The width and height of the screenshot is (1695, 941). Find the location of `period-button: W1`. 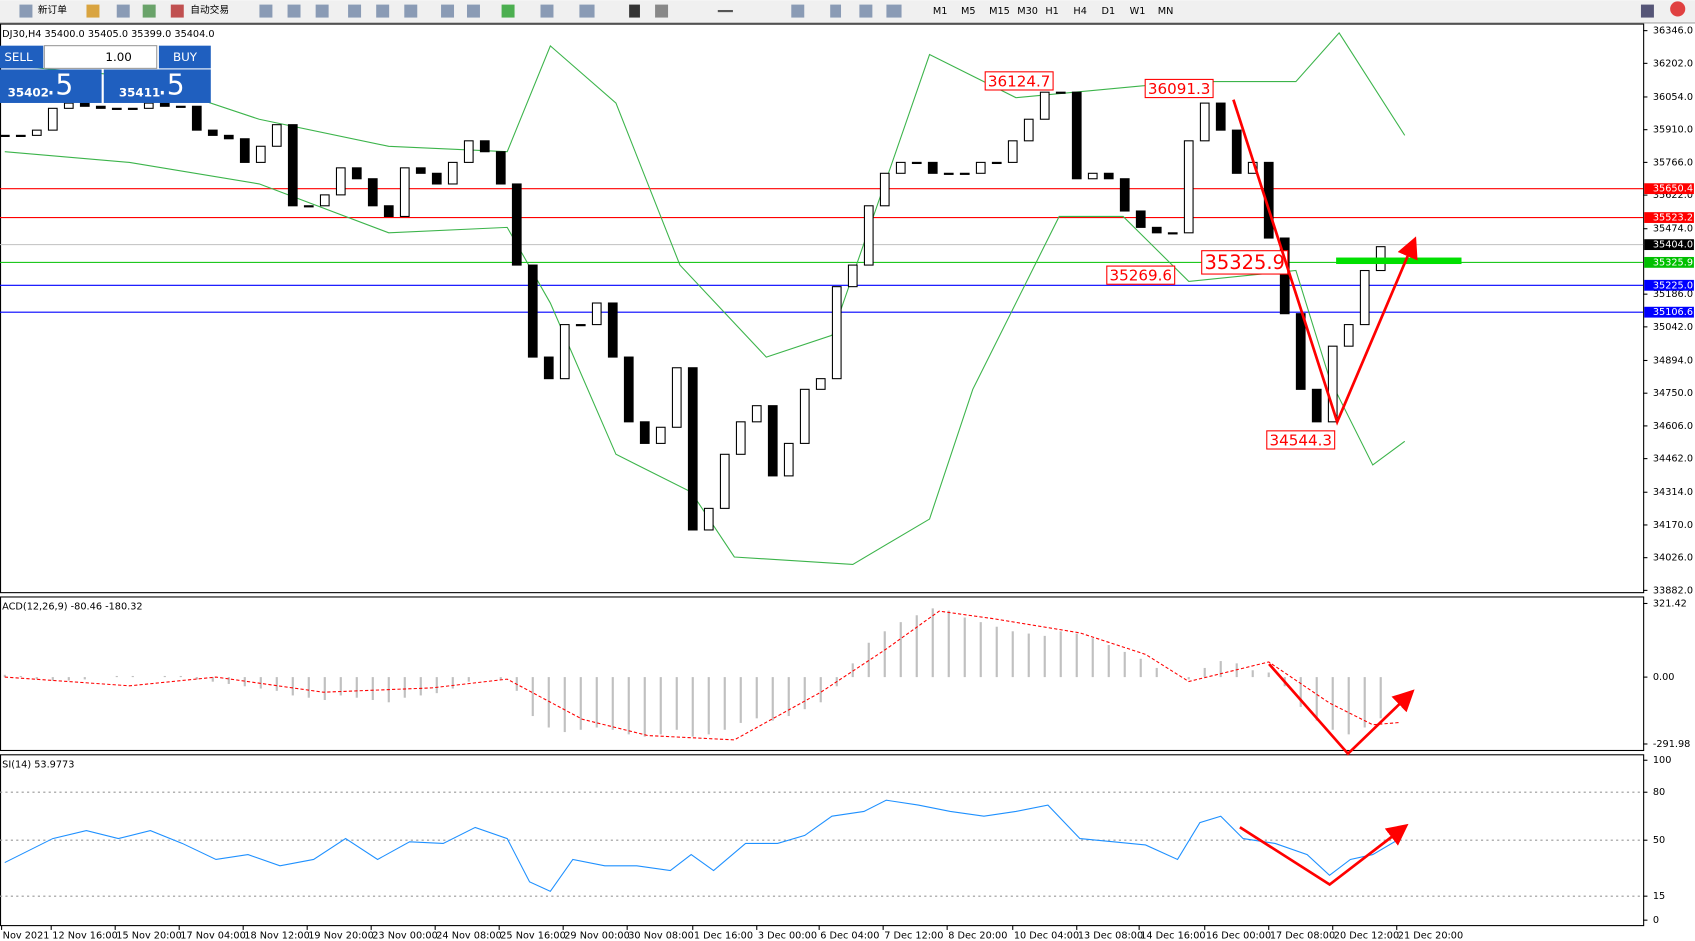

period-button: W1 is located at coordinates (1138, 11).